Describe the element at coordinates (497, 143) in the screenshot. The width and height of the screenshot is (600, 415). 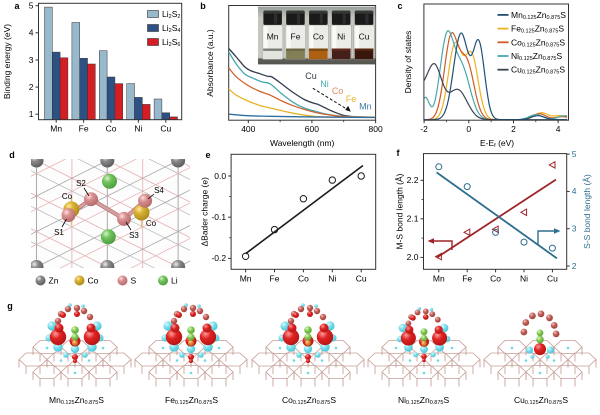
I see `svg-text: E-Ef (eV)` at that location.